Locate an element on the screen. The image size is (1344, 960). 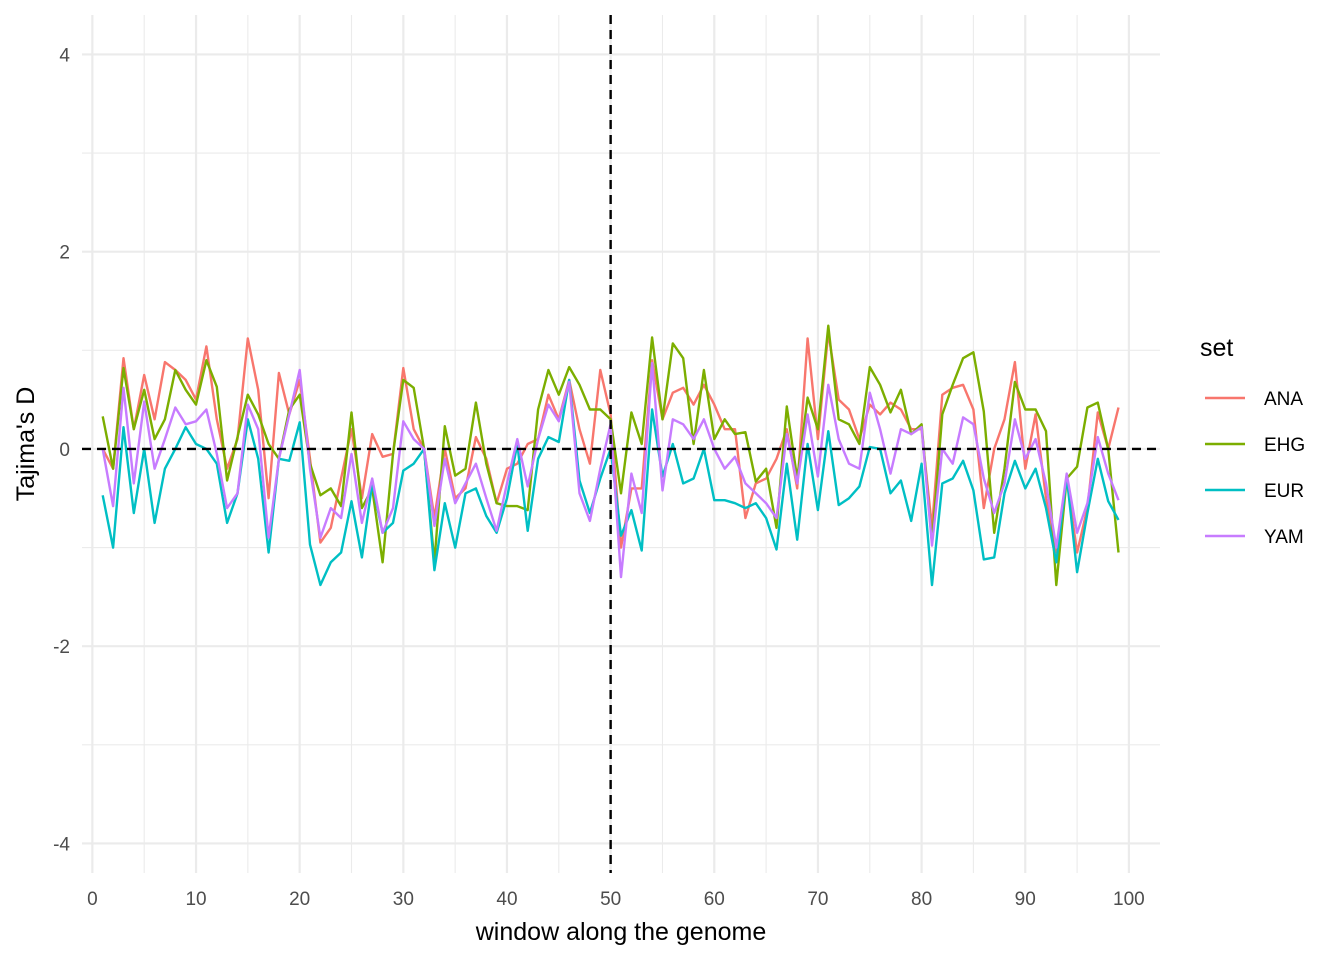
legend-label-ehg: EHG is located at coordinates (1284, 445).